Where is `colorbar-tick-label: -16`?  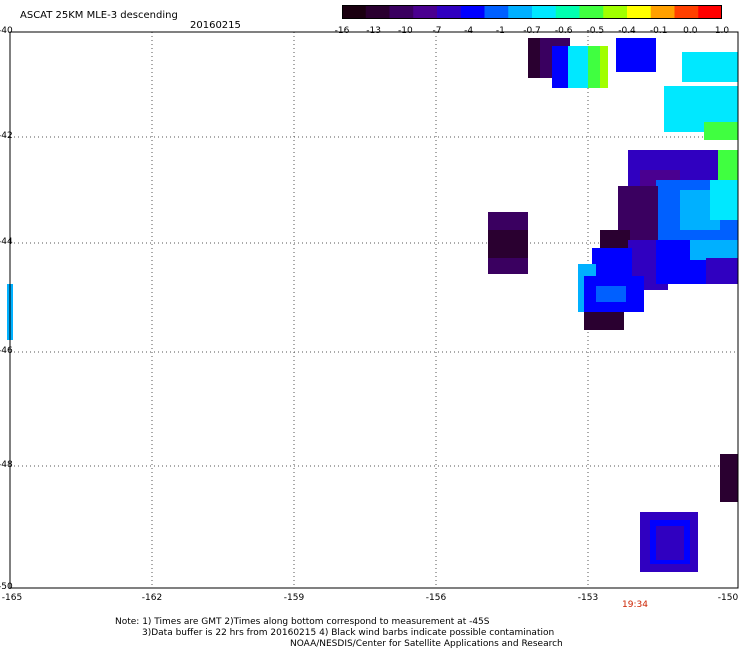
colorbar-tick-label: -16 is located at coordinates (342, 31).